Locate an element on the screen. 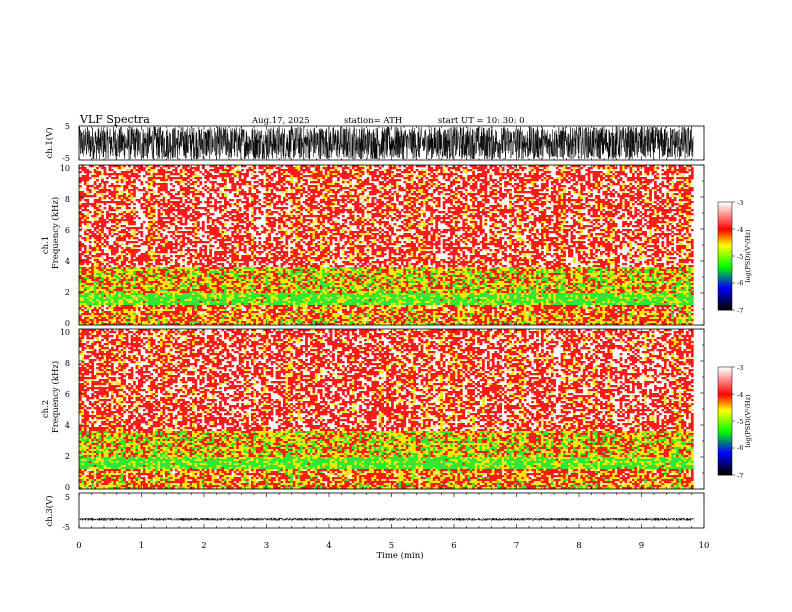 The height and width of the screenshot is (612, 792). ch1-waveform-trace is located at coordinates (386, 143).